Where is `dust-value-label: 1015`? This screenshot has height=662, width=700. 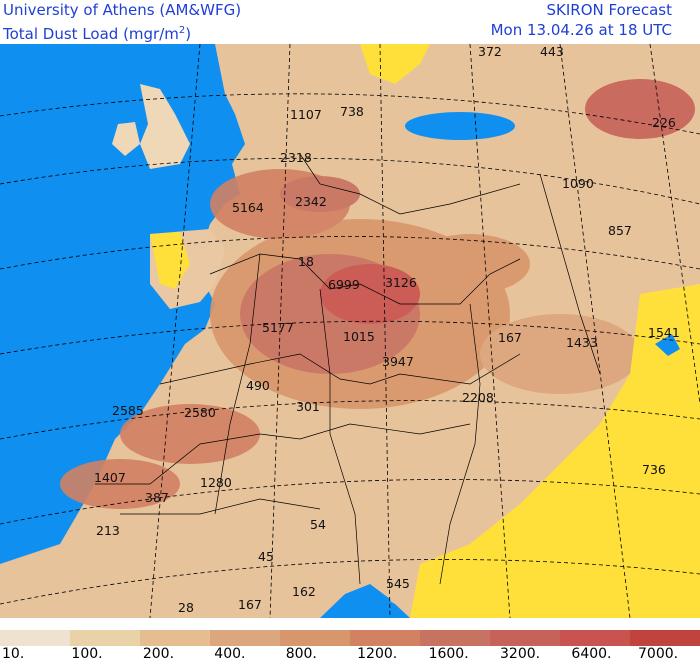
dust-value-label: 1015 is located at coordinates (359, 336).